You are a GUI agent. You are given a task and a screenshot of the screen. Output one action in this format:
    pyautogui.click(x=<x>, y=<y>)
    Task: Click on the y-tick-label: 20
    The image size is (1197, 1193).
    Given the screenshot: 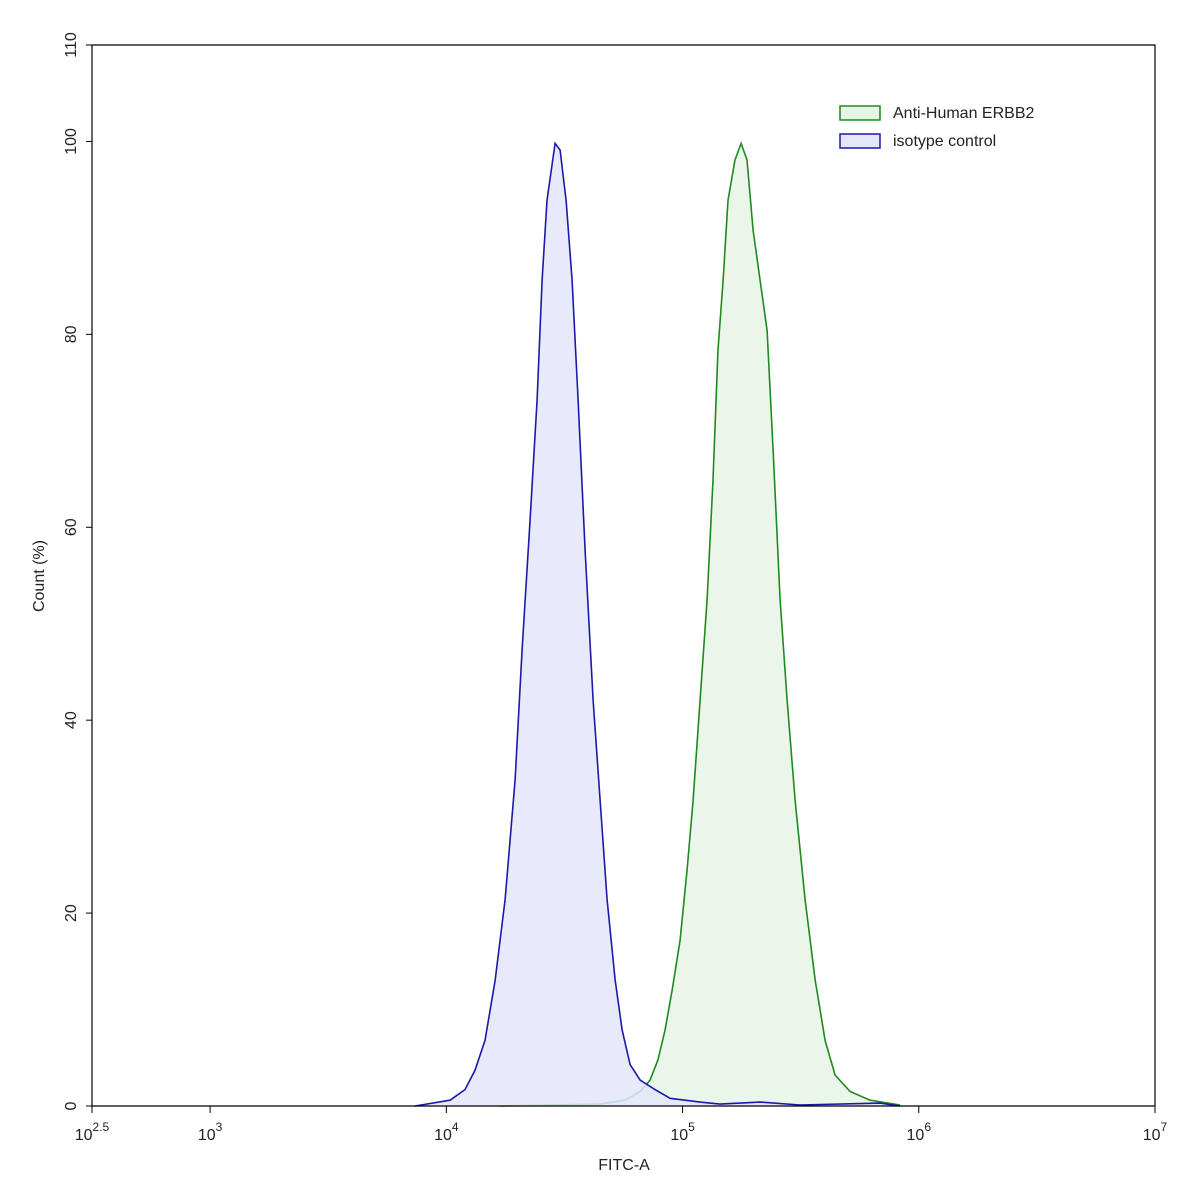 What is the action you would take?
    pyautogui.click(x=71, y=913)
    